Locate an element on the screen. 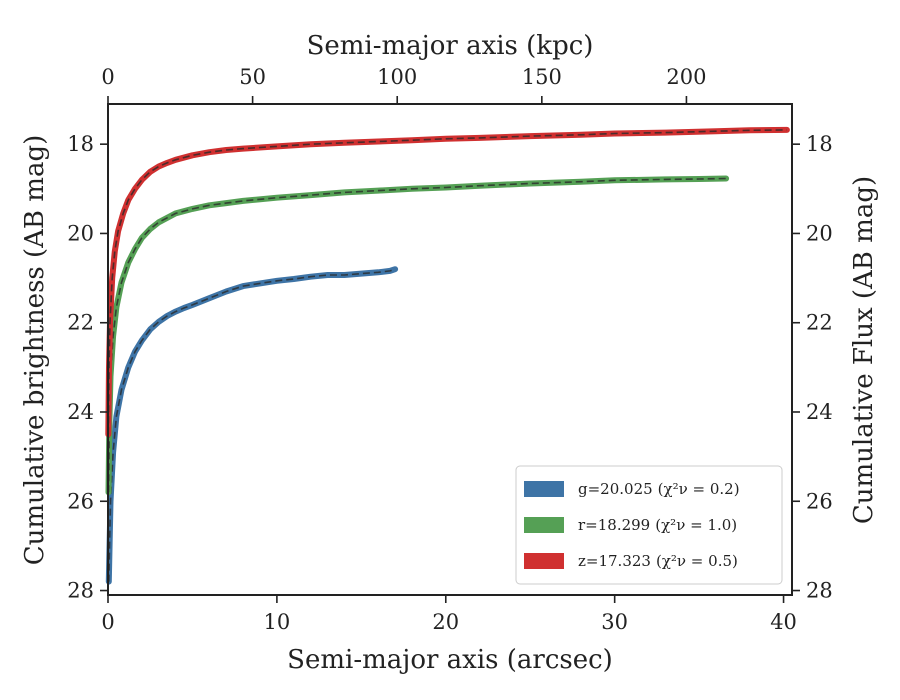  x-tick-label: 10 is located at coordinates (277, 622).